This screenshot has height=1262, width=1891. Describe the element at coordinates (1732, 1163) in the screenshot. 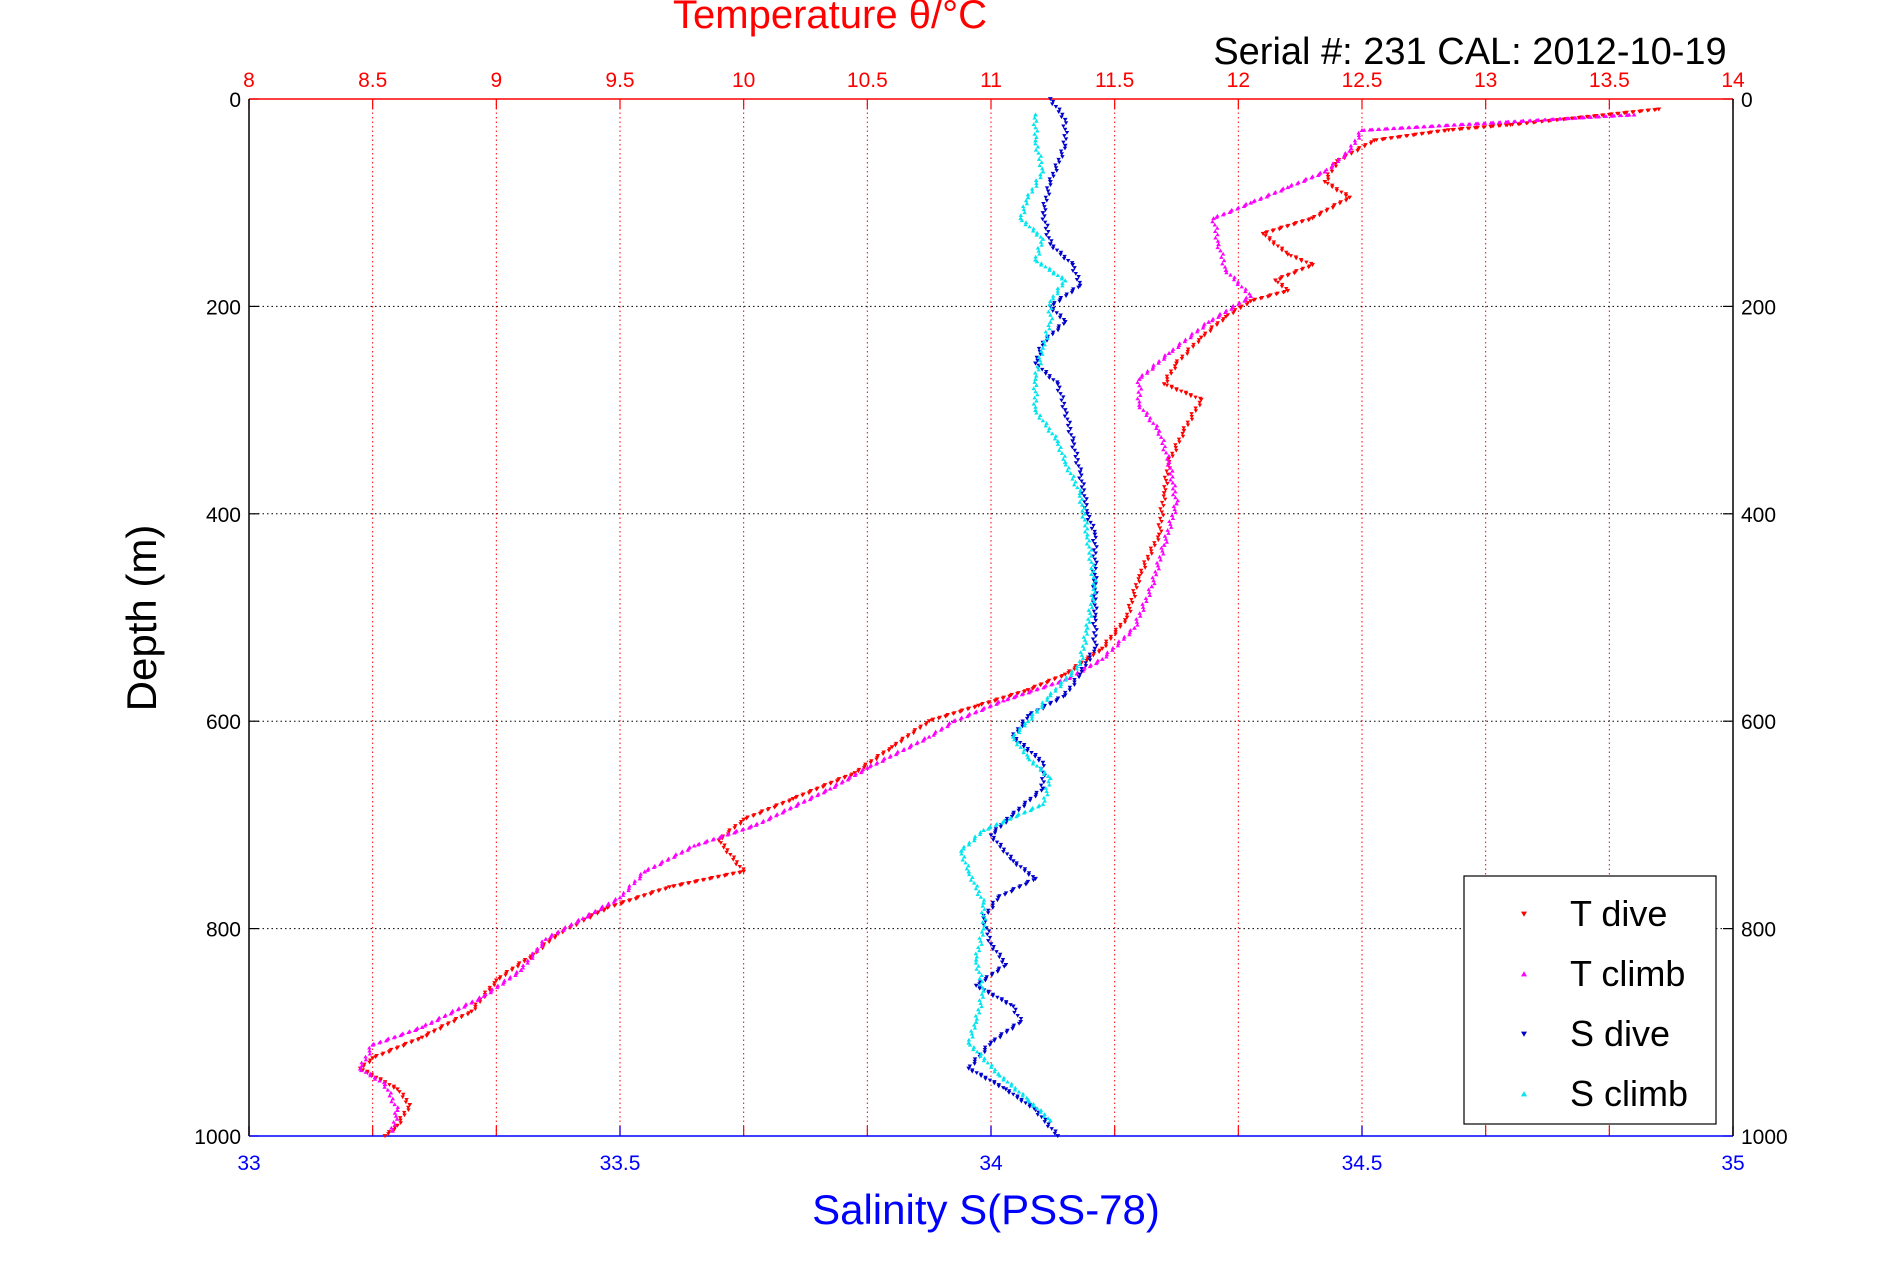

I see `salinity-tick-label: 35` at that location.